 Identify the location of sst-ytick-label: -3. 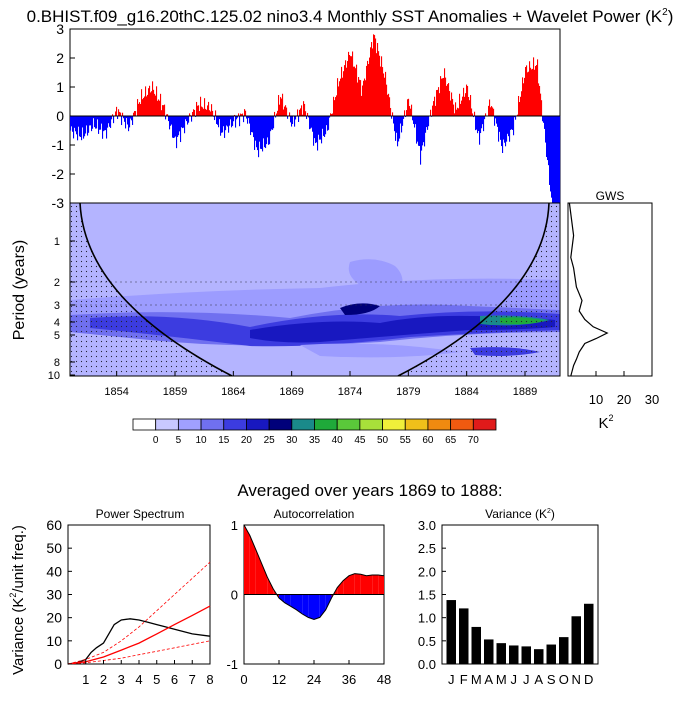
(58, 203).